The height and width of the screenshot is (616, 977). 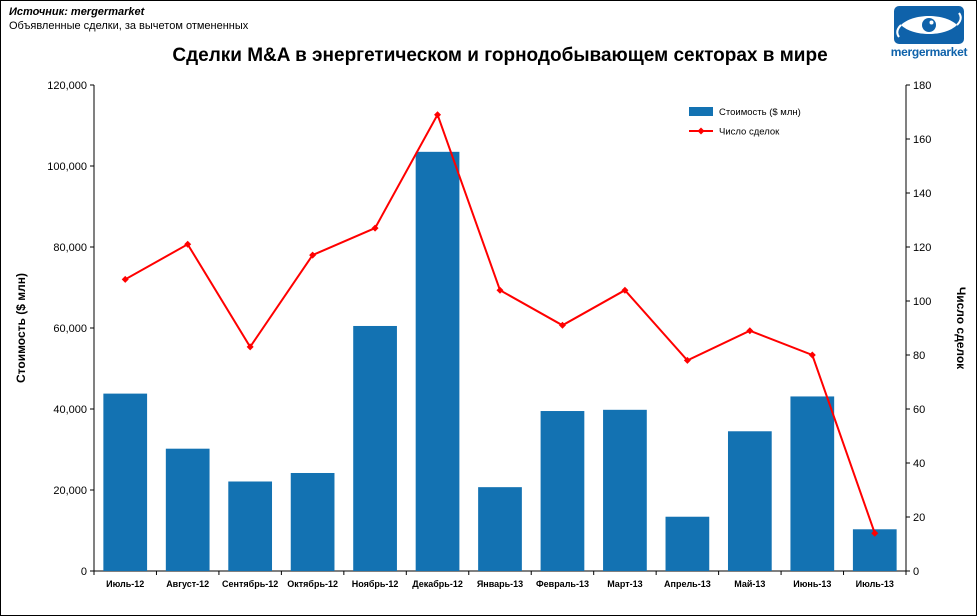 I want to click on x-axis-category-label: Август-12, so click(x=187, y=584).